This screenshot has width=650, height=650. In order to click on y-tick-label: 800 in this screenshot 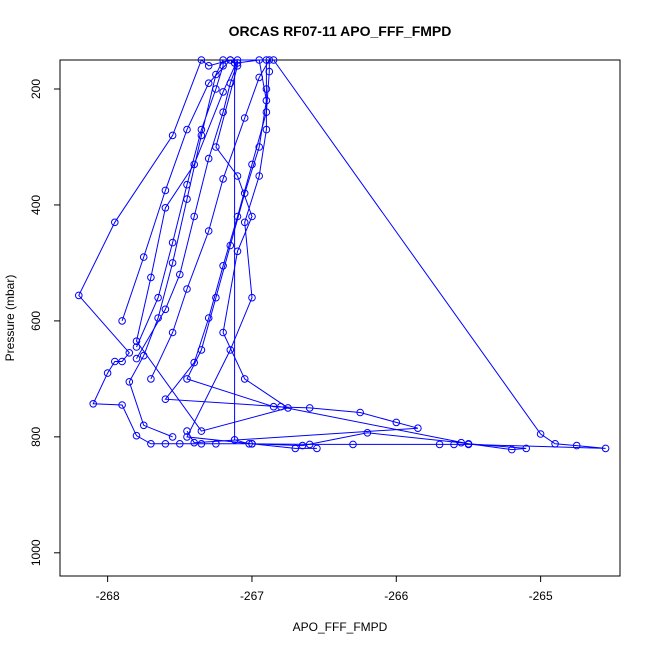, I will do `click(36, 437)`.